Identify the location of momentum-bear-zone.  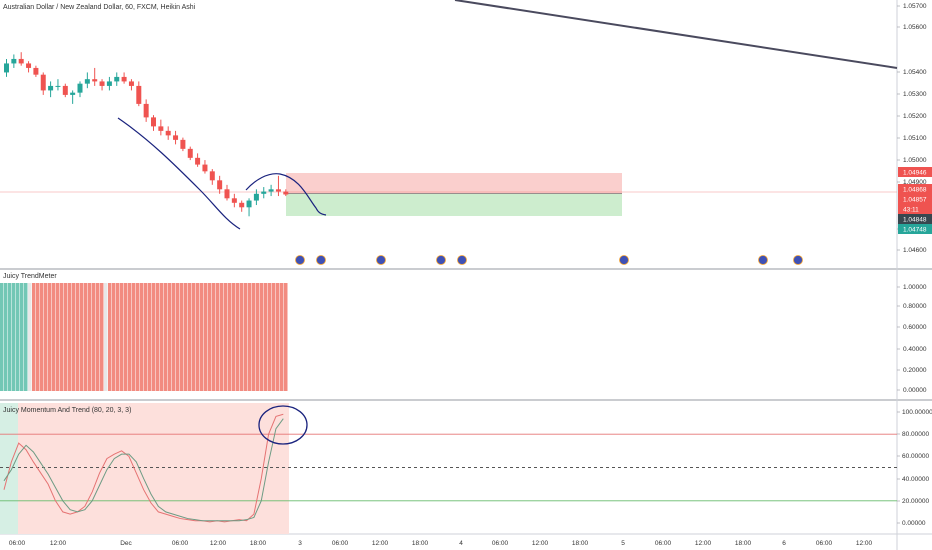
(153, 468).